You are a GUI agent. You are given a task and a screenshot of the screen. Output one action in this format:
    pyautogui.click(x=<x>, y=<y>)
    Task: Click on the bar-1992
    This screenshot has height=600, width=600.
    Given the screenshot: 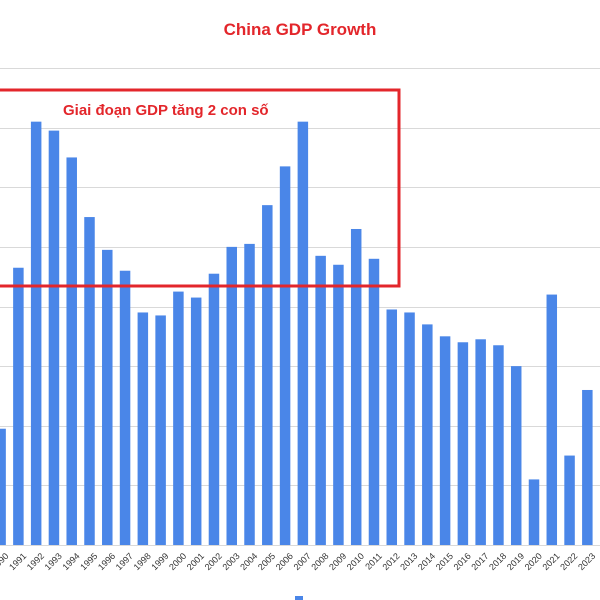 What is the action you would take?
    pyautogui.click(x=36, y=333)
    